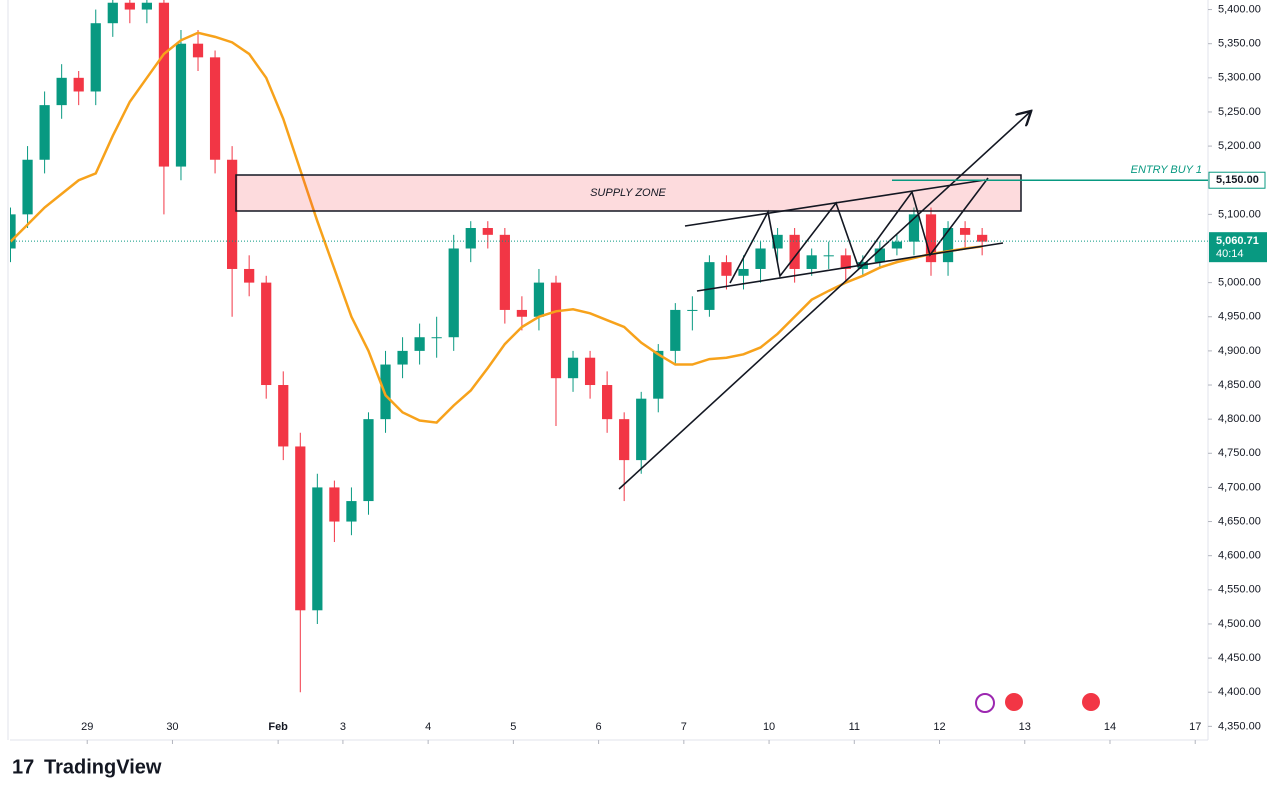 The height and width of the screenshot is (801, 1280). I want to click on y-tick-label: 4,550.00, so click(1239, 590).